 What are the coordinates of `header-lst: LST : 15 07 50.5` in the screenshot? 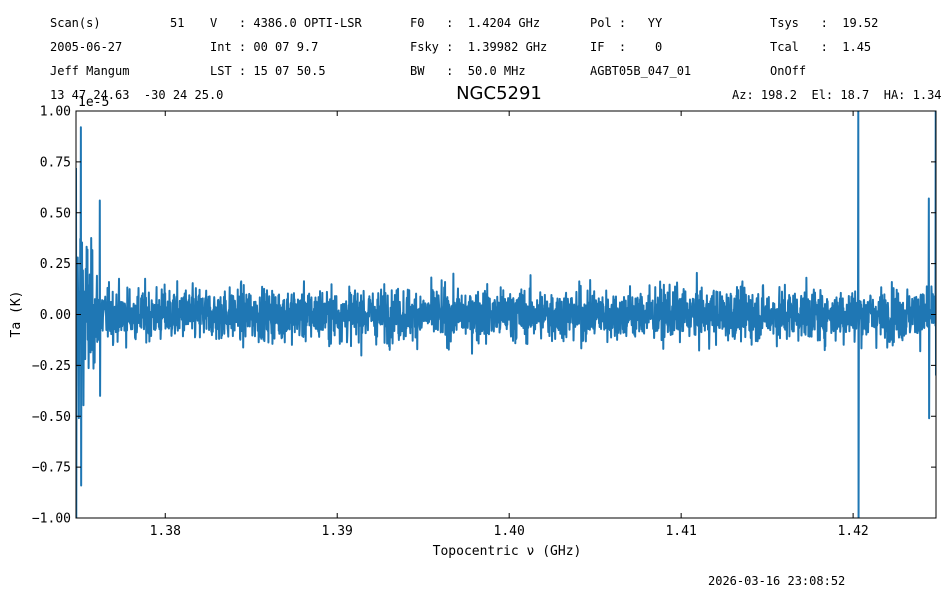 It's located at (268, 71).